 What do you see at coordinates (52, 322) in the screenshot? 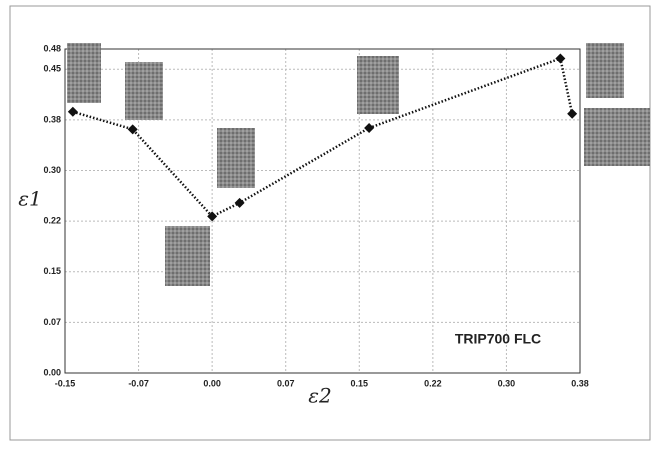
I see `y-tick-label: 0.07` at bounding box center [52, 322].